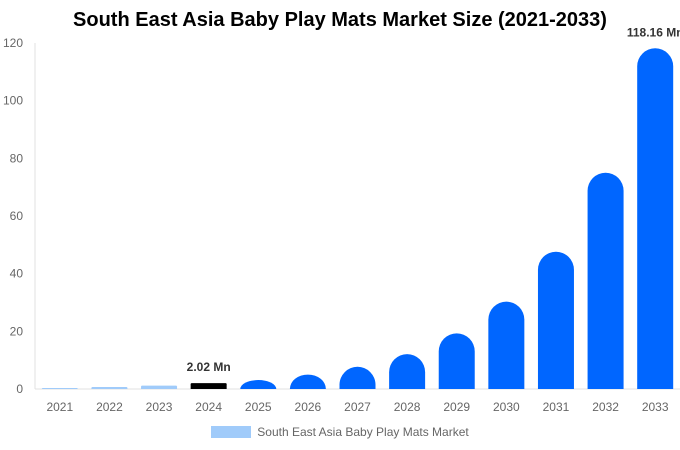 The width and height of the screenshot is (680, 450). I want to click on y-tick-label: 100, so click(13, 101).